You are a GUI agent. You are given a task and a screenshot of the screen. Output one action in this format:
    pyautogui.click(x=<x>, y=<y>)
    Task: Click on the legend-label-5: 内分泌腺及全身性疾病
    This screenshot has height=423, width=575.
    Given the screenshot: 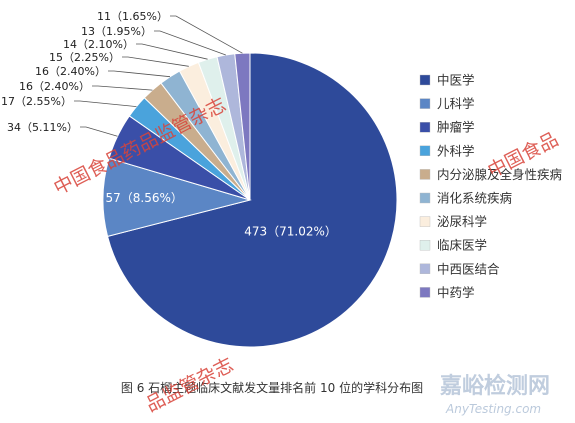 What is the action you would take?
    pyautogui.click(x=499, y=174)
    